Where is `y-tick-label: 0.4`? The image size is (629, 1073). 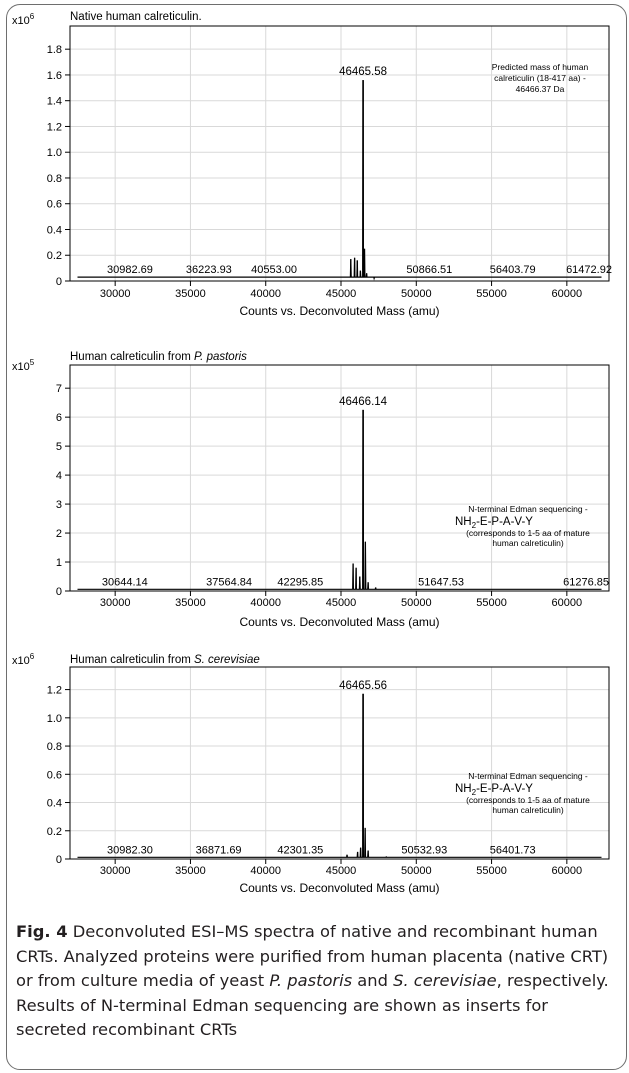 y-tick-label: 0.4 is located at coordinates (54, 230).